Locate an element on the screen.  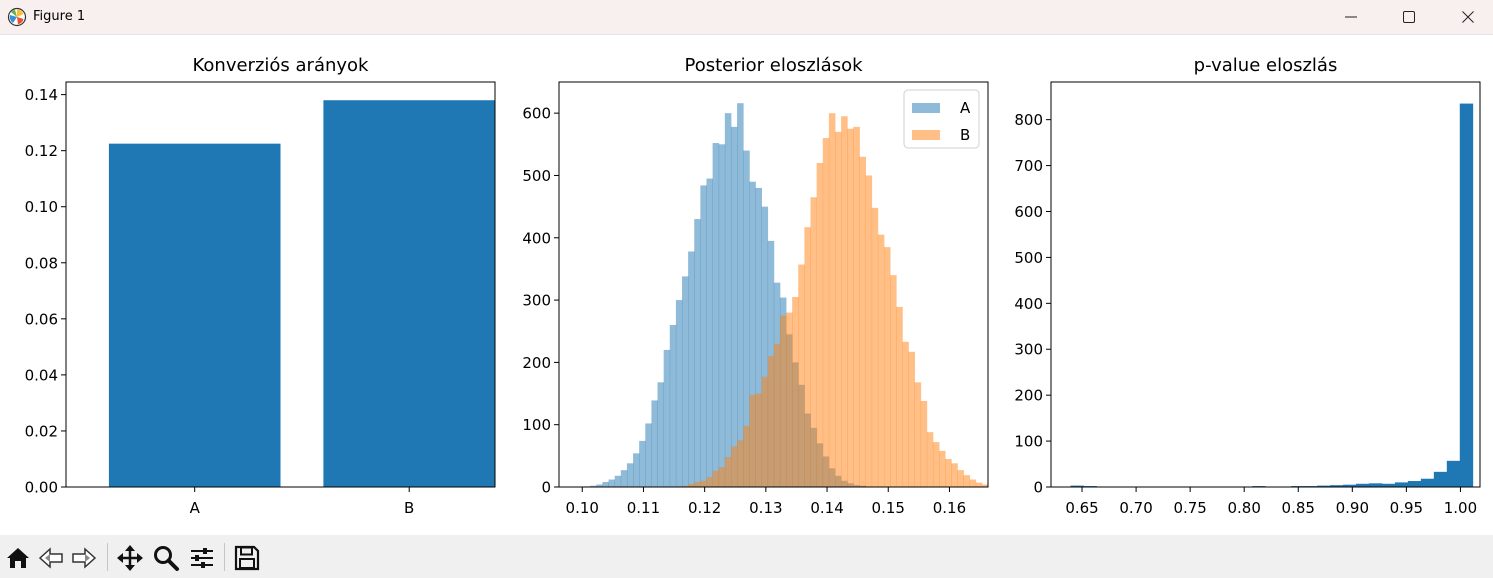
minimize-button is located at coordinates (1351, 17).